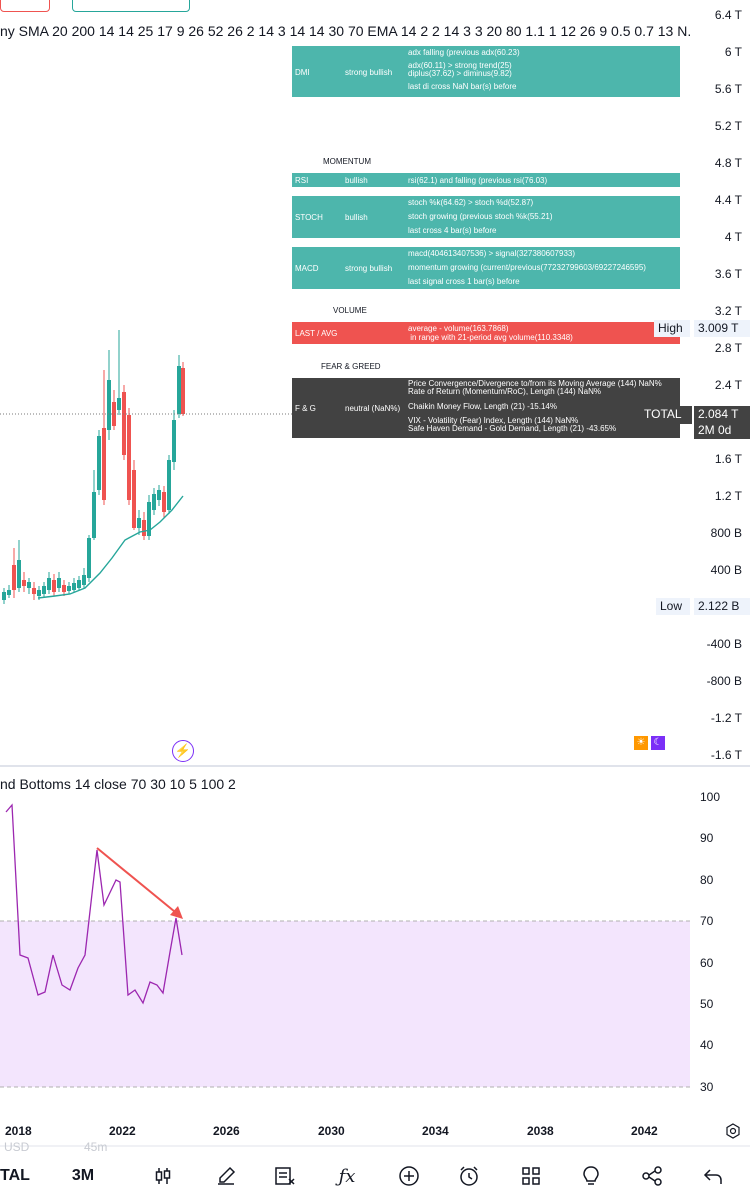 This screenshot has height=1200, width=750. What do you see at coordinates (728, 385) in the screenshot?
I see `price-tick: 2.4 T` at bounding box center [728, 385].